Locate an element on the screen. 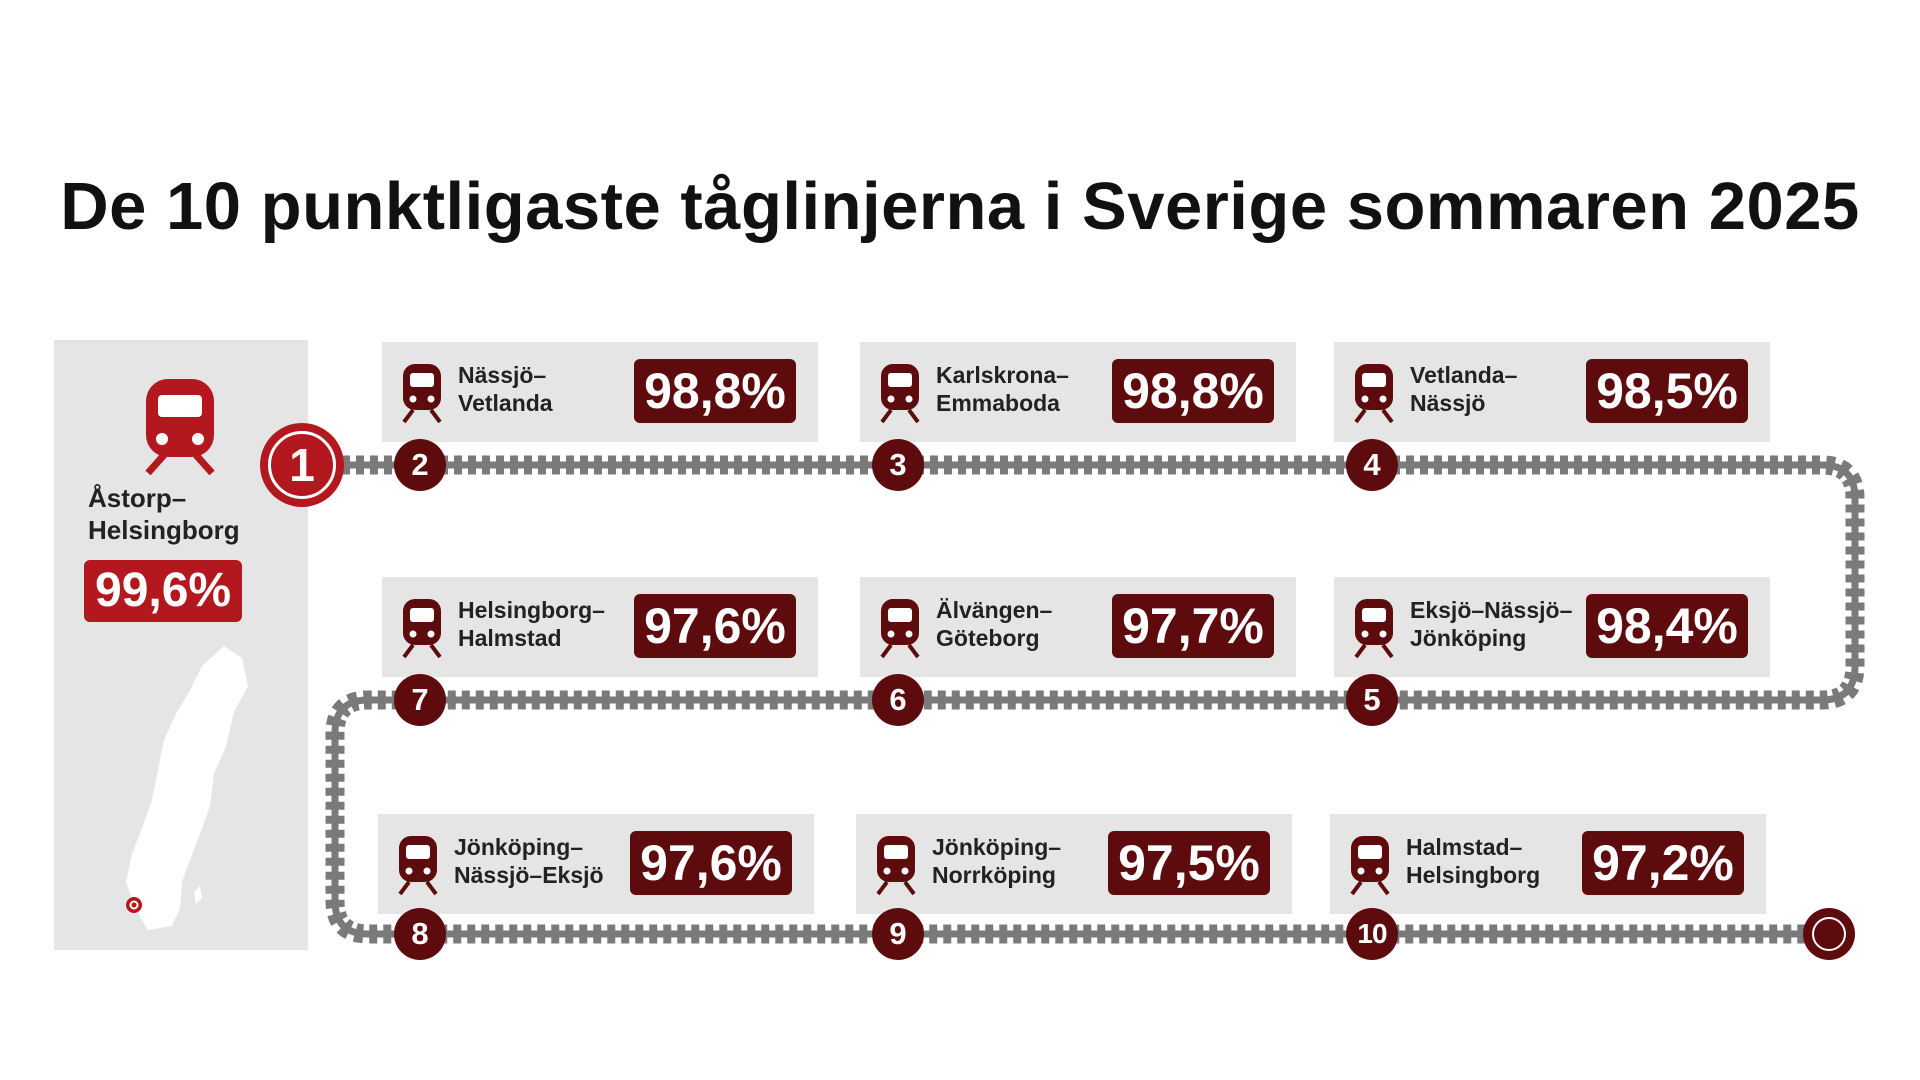  rank-5-line-to: Jönköping is located at coordinates (1468, 638).